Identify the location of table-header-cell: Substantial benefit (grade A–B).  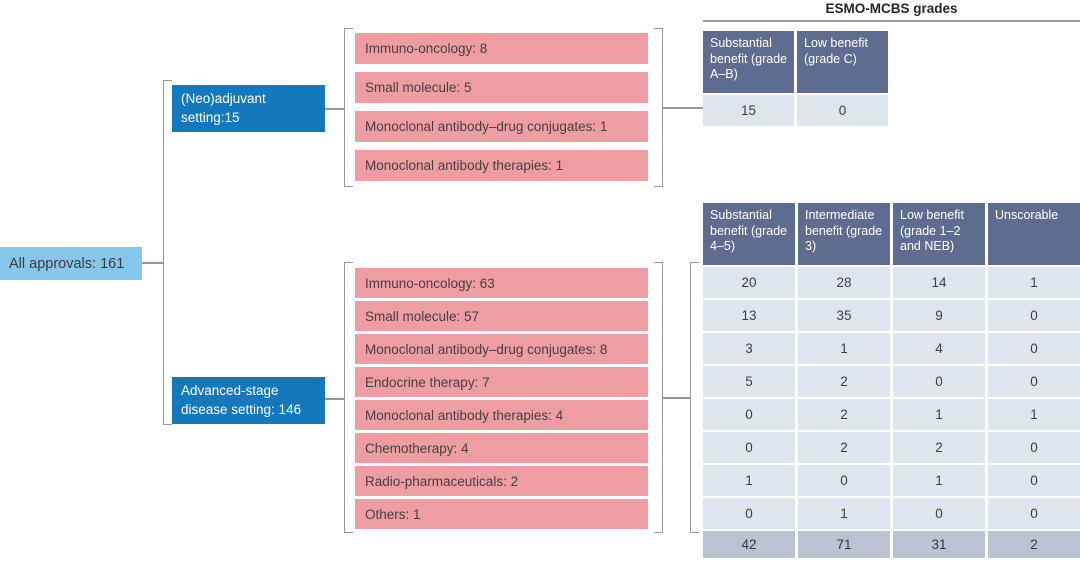
(748, 62).